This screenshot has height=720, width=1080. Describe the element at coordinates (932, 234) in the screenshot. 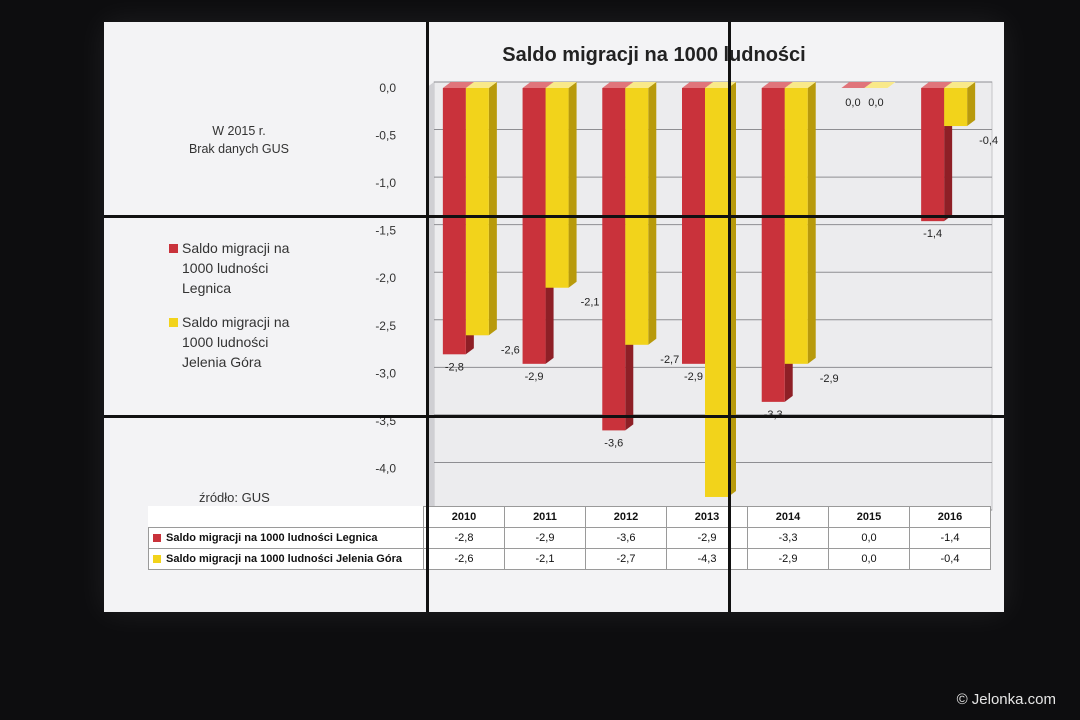

I see `data-label: -1,4` at that location.